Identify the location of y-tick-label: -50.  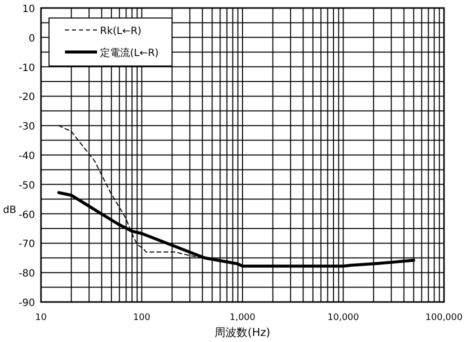
(26, 186).